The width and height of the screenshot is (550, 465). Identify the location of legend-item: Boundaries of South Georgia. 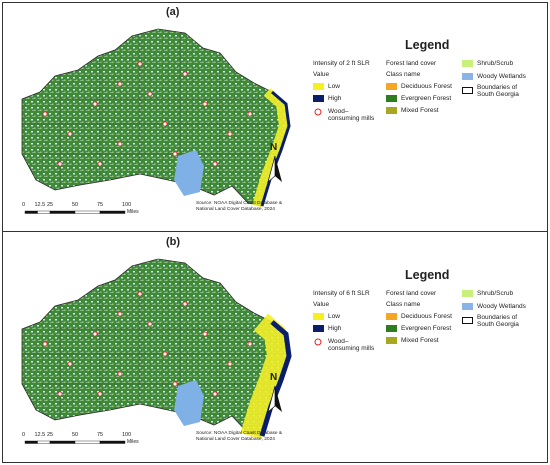
(498, 91).